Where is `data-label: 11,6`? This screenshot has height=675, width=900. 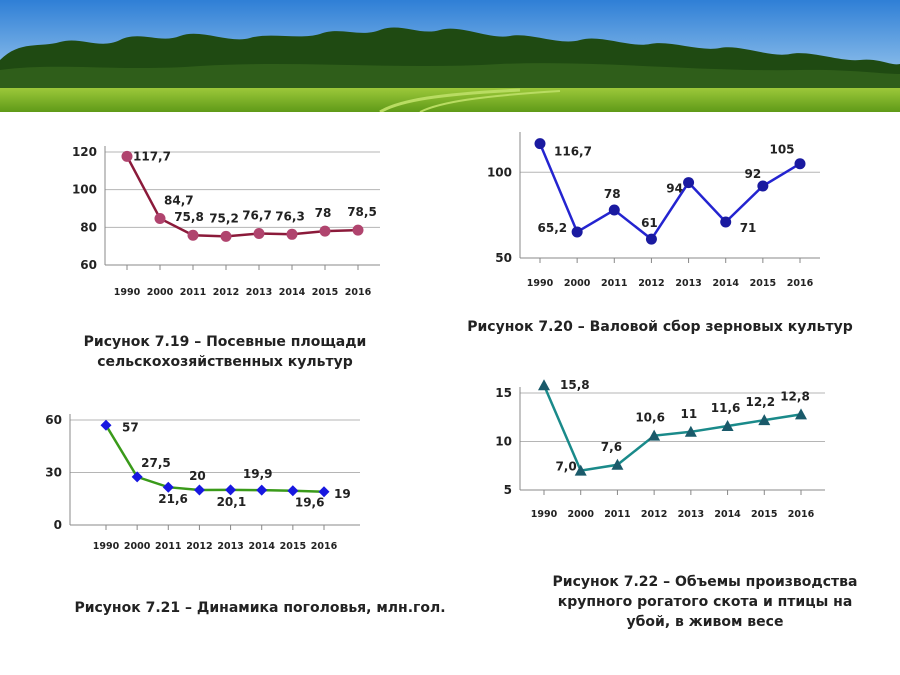 data-label: 11,6 is located at coordinates (726, 408).